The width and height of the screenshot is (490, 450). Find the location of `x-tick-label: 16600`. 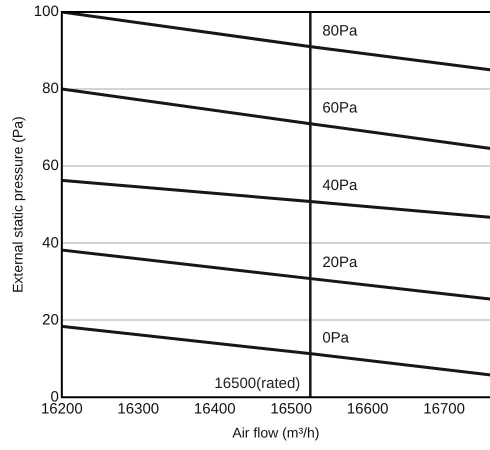

x-tick-label: 16600 is located at coordinates (367, 409).